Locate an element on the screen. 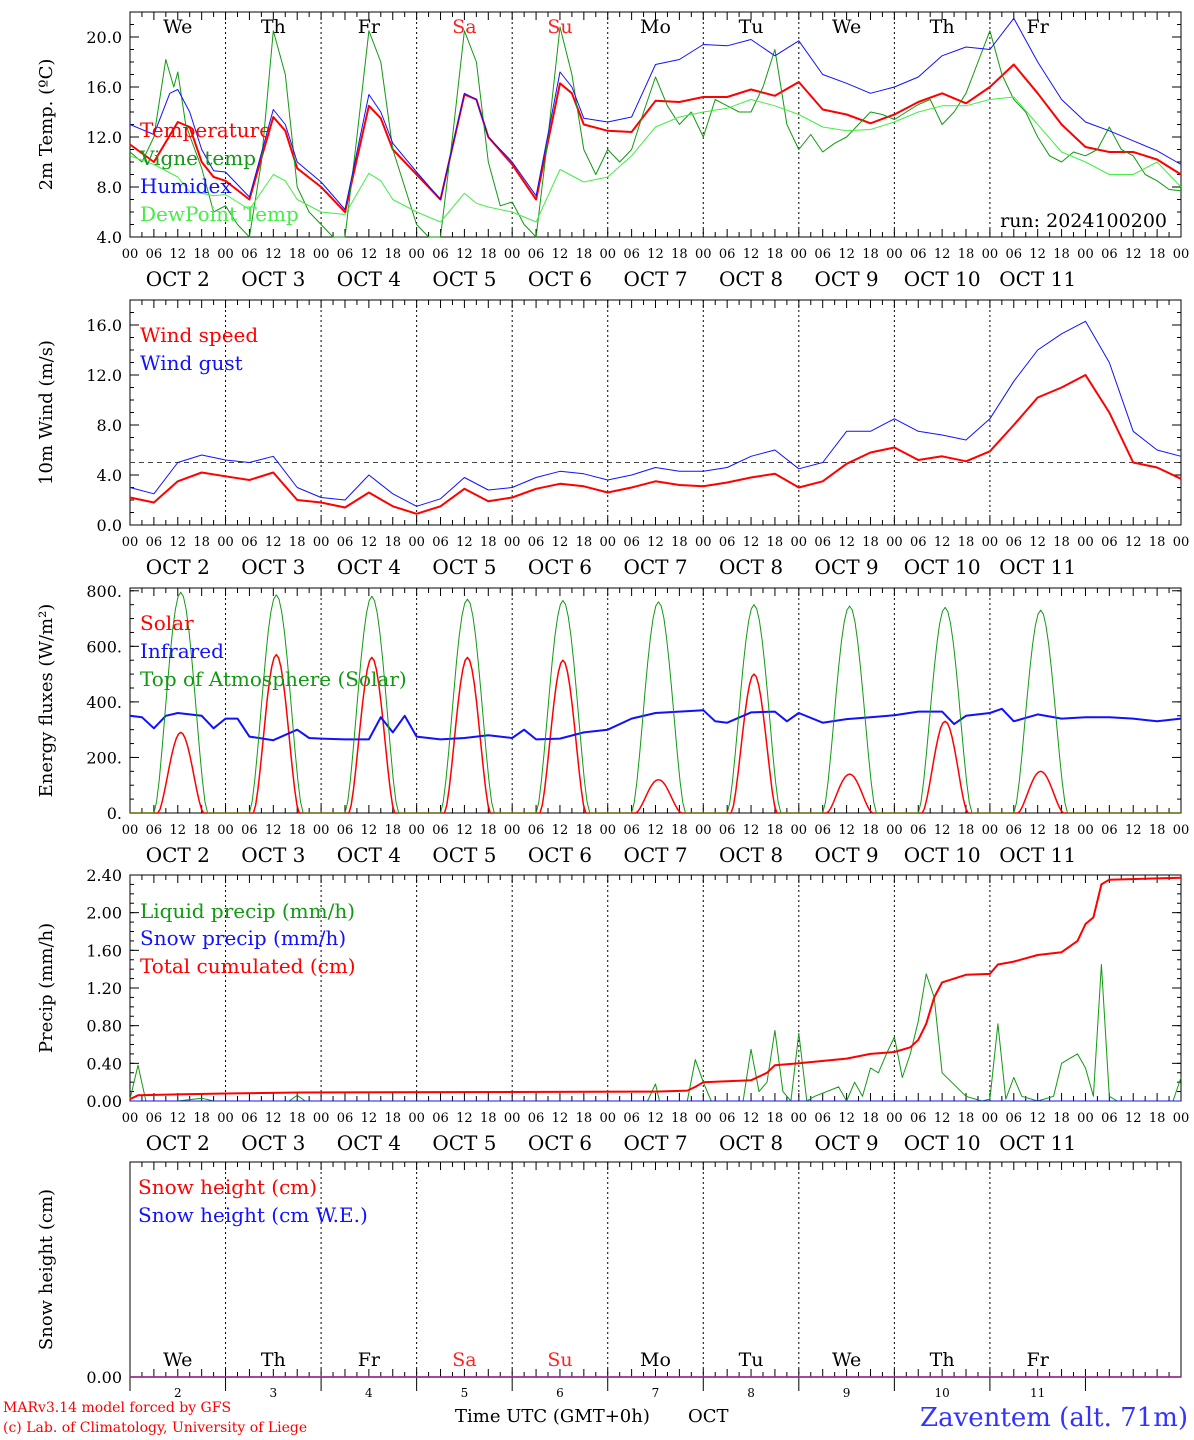 This screenshot has height=1440, width=1194. weekday-label: Sa is located at coordinates (464, 27).